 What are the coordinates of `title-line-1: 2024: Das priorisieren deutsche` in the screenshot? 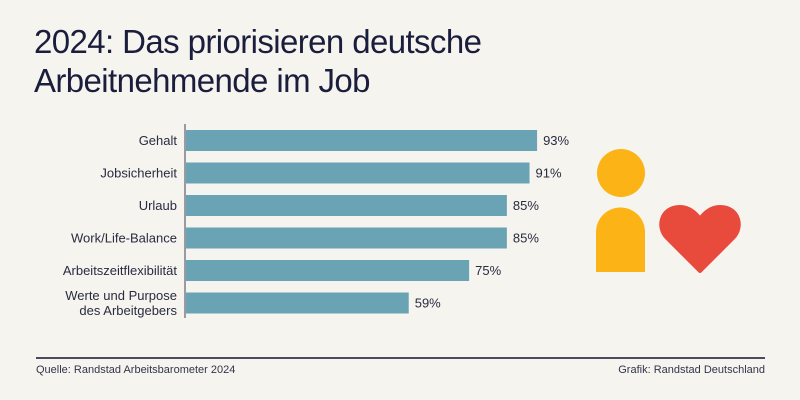 It's located at (258, 41).